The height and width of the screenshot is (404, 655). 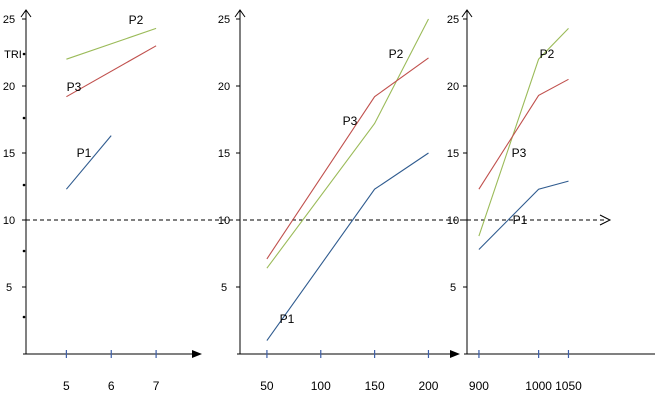 I want to click on y-axis-title: TRI, so click(x=13, y=55).